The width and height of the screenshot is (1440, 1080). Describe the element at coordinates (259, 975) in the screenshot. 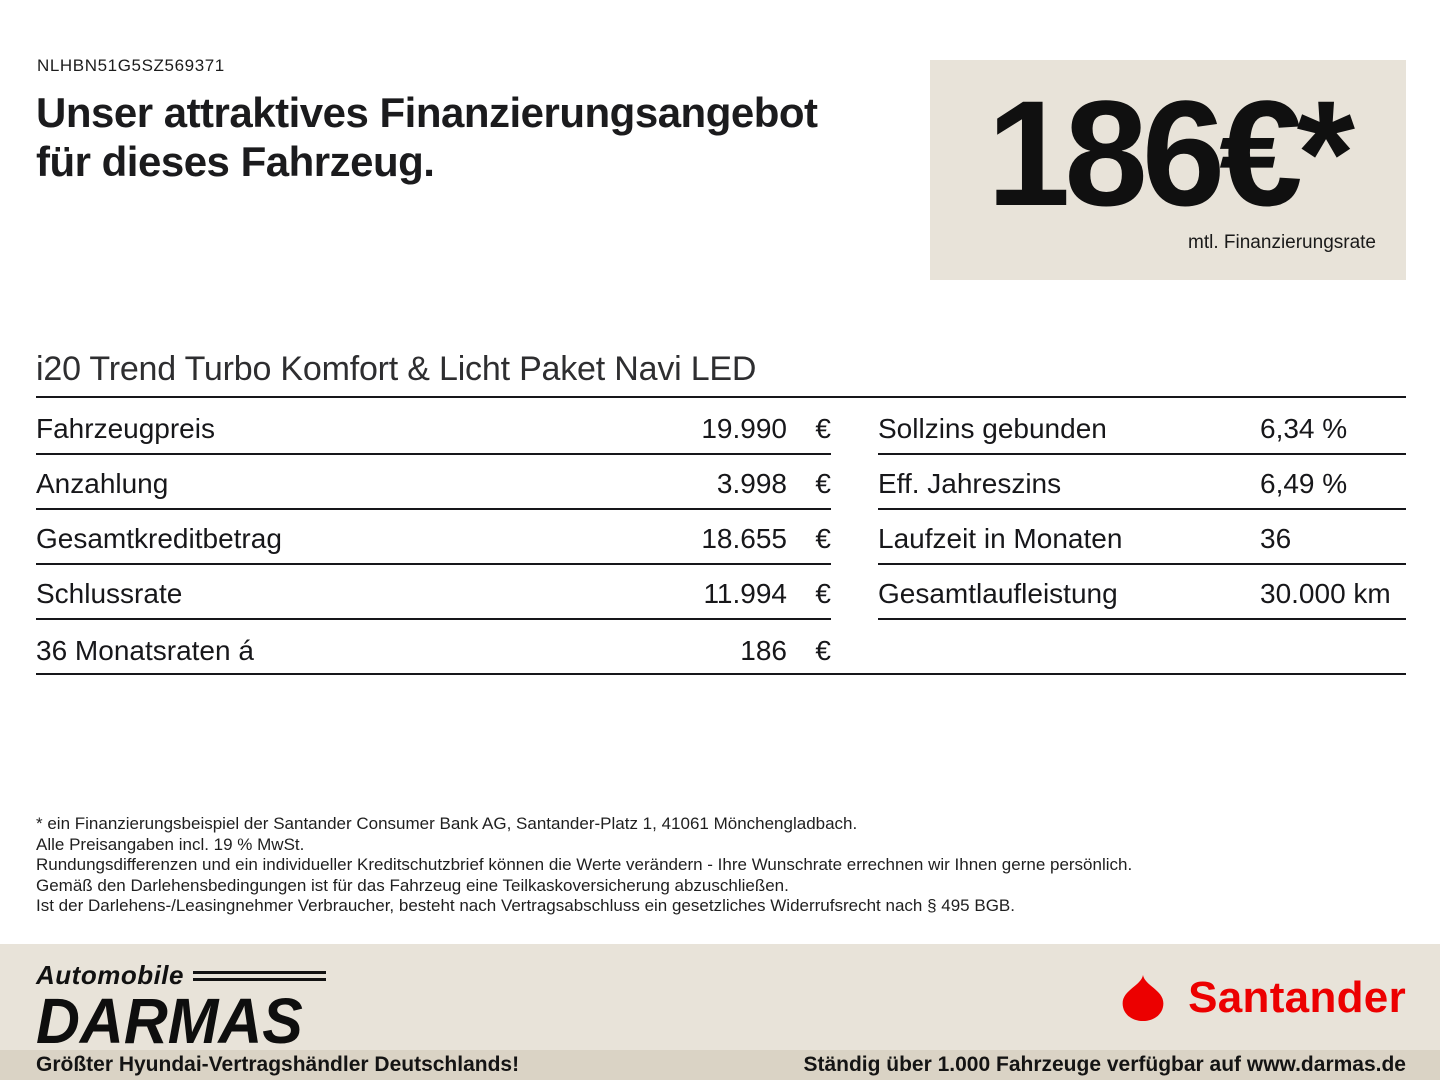

I see `darmas-logo-lines` at that location.